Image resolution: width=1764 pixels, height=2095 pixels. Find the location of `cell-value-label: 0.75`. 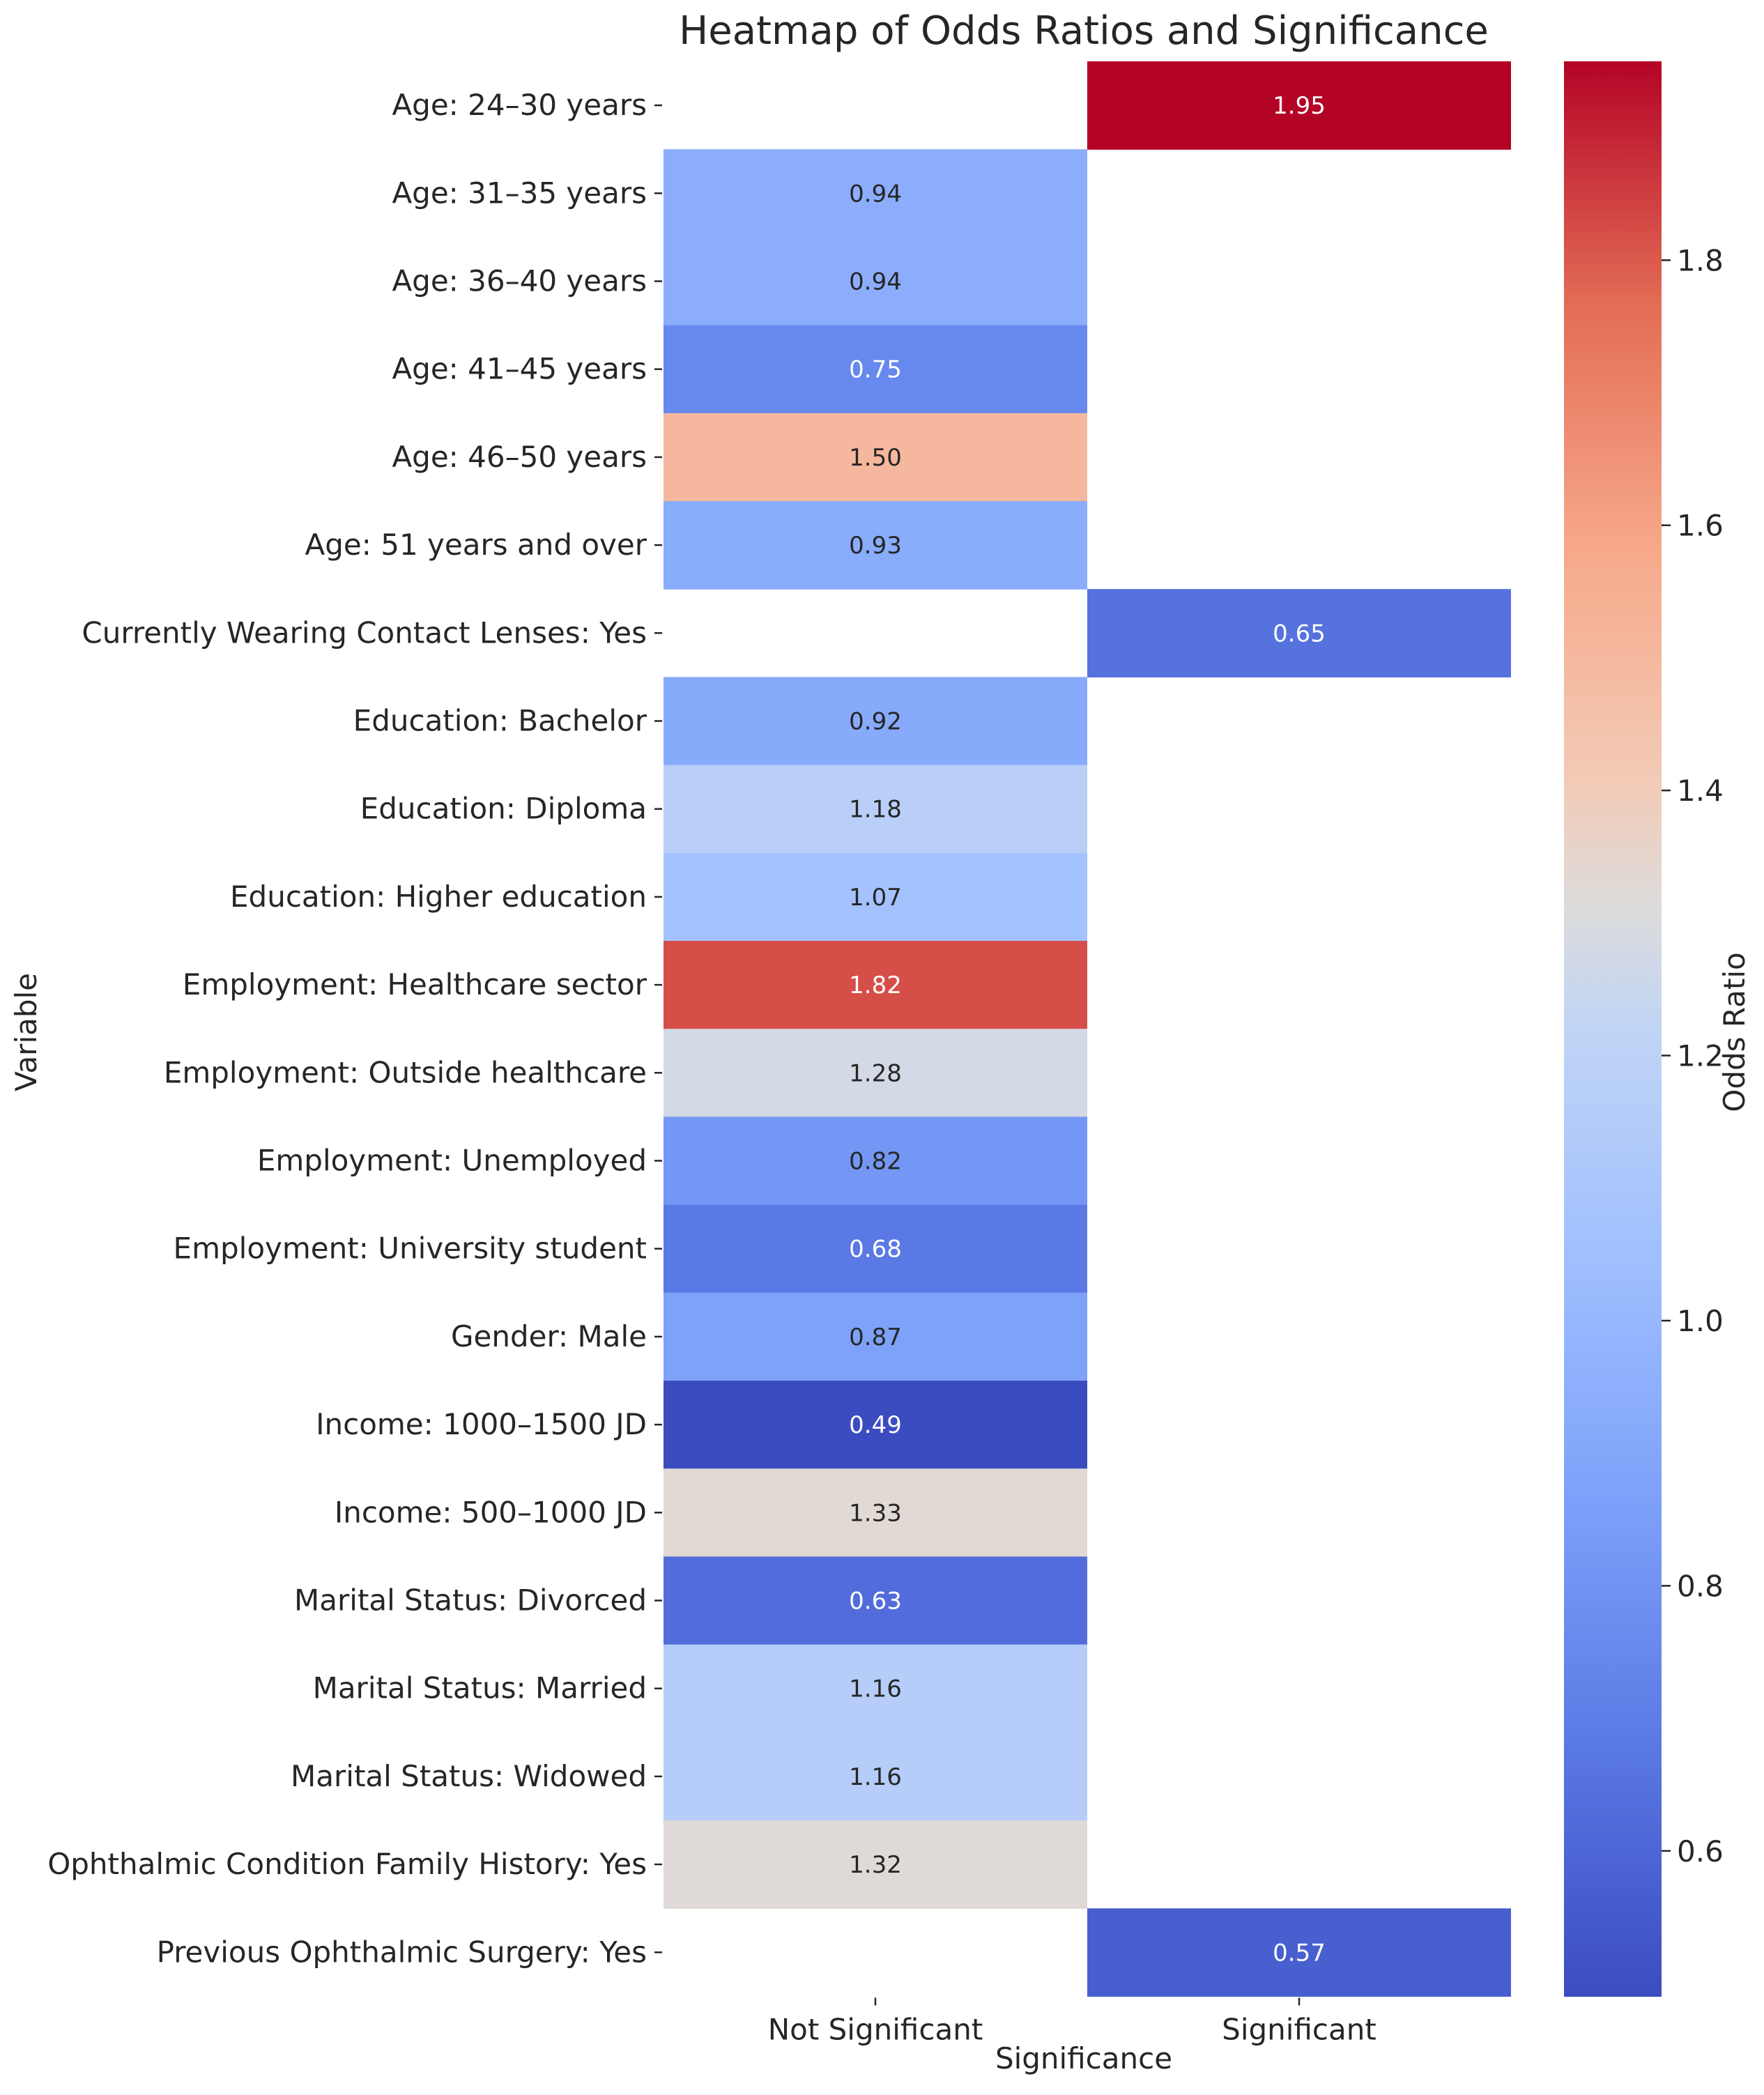

cell-value-label: 0.75 is located at coordinates (875, 370).